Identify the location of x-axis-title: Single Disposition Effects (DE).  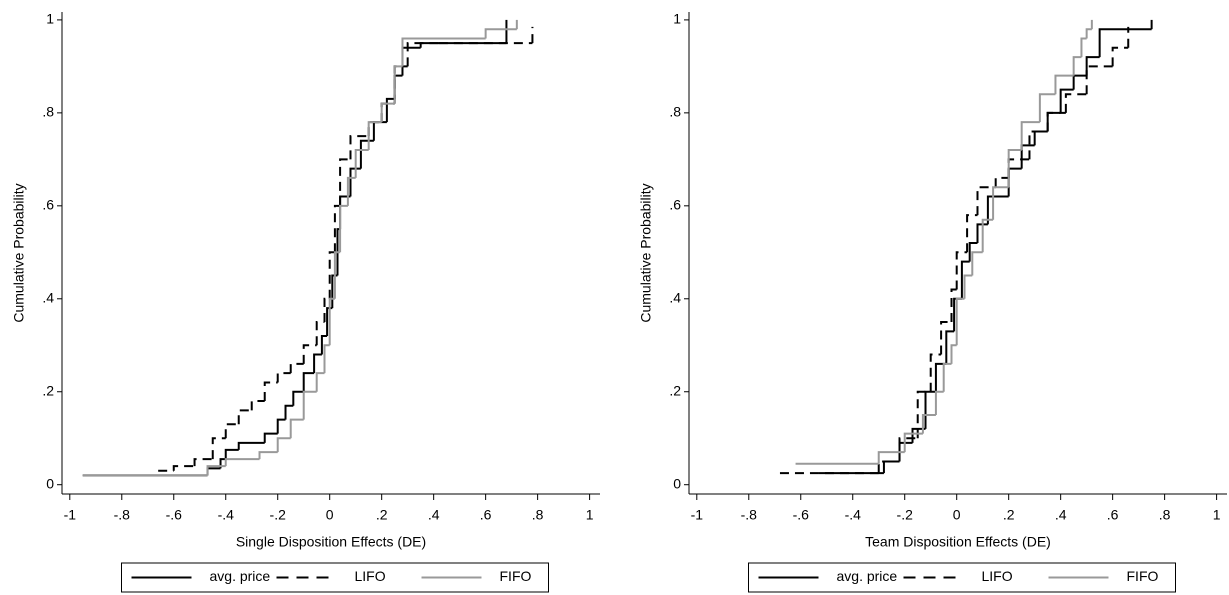
(331, 542).